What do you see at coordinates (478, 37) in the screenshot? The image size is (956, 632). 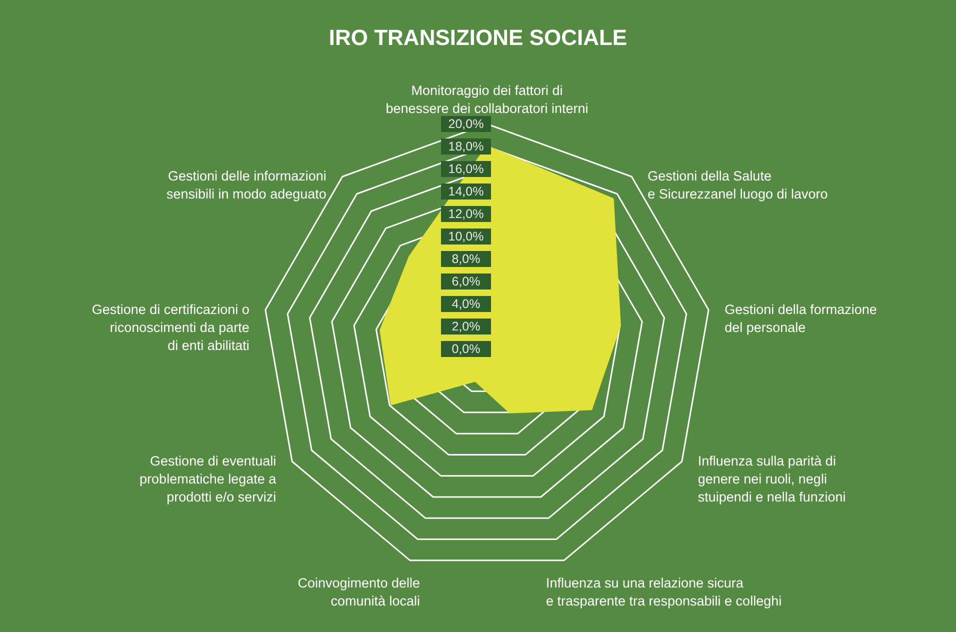 I see `chart-title: IRO TRANSIZIONE SOCIALE` at bounding box center [478, 37].